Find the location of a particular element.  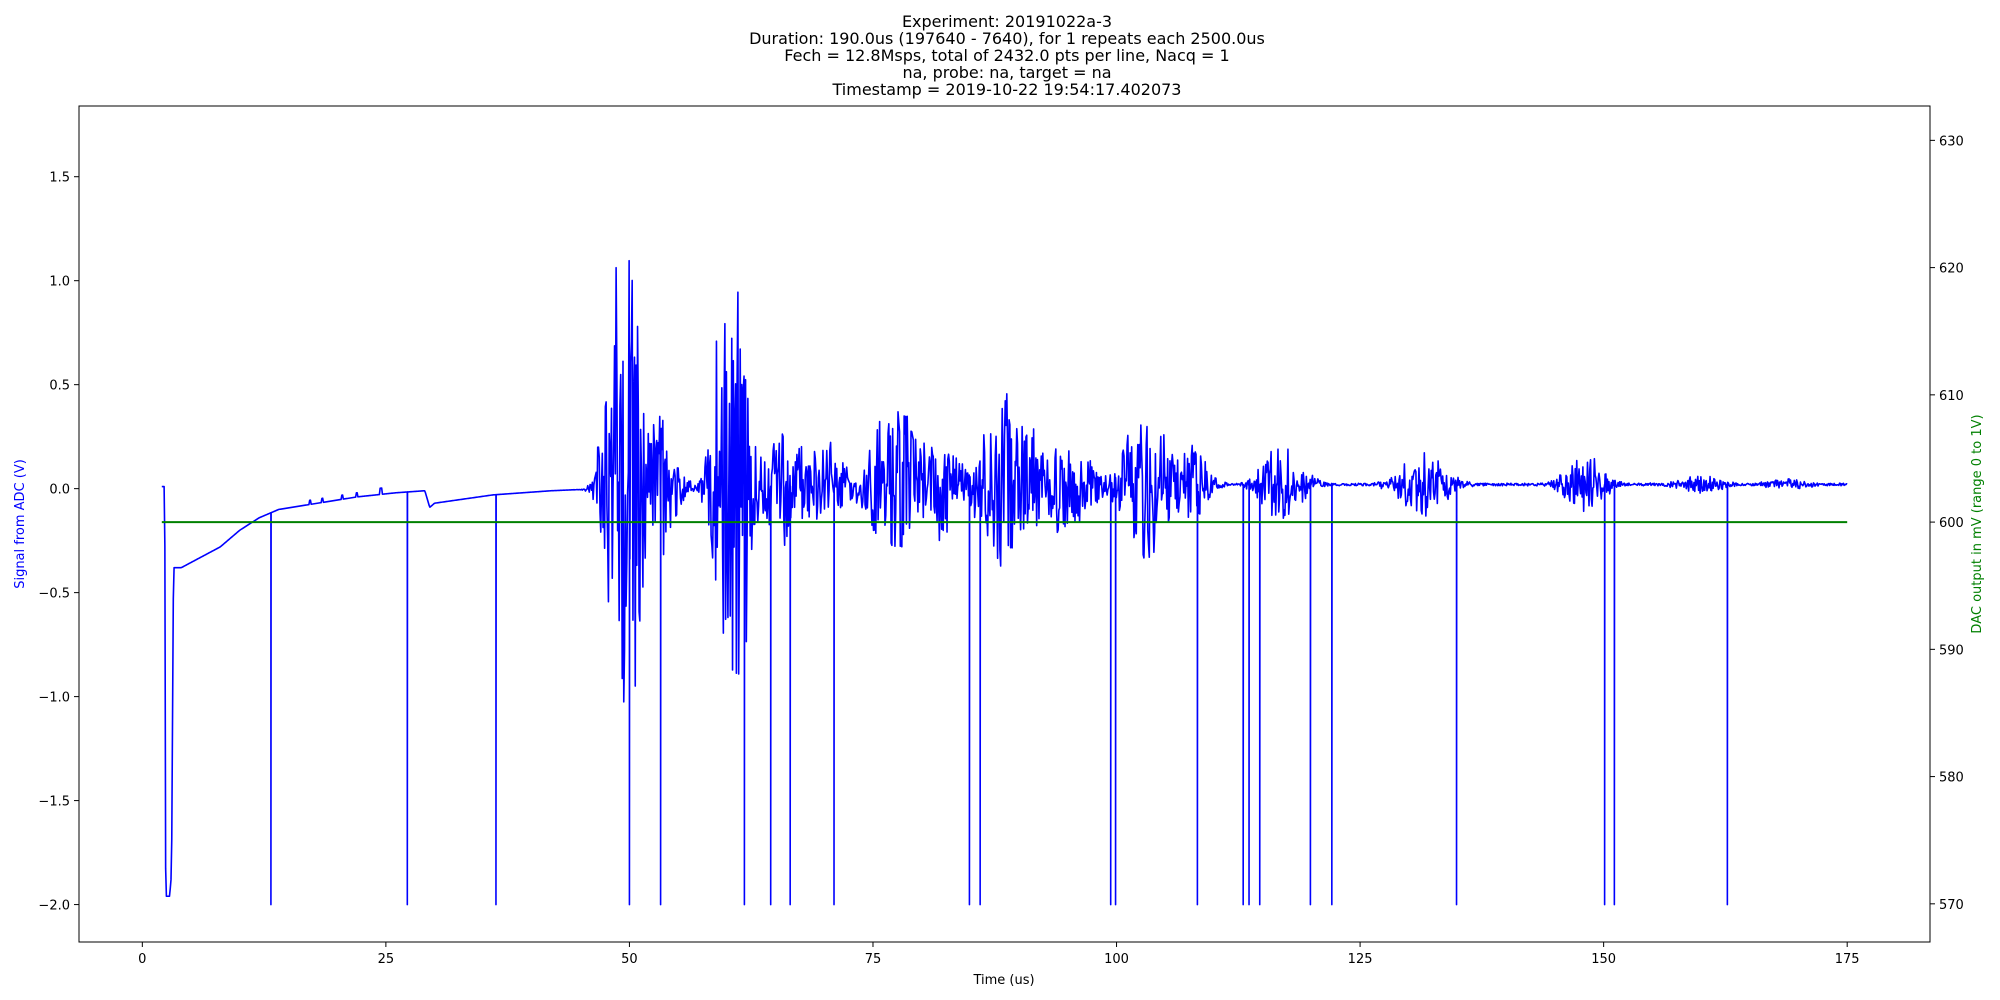

y-right-tick-label: 590 is located at coordinates (1951, 650).